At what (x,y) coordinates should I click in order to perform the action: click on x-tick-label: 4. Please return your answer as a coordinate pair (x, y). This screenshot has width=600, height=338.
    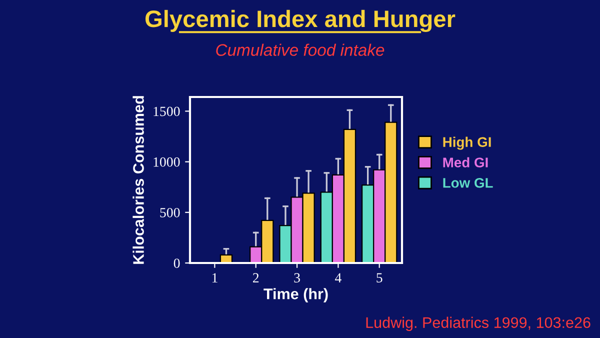
    Looking at the image, I should click on (338, 277).